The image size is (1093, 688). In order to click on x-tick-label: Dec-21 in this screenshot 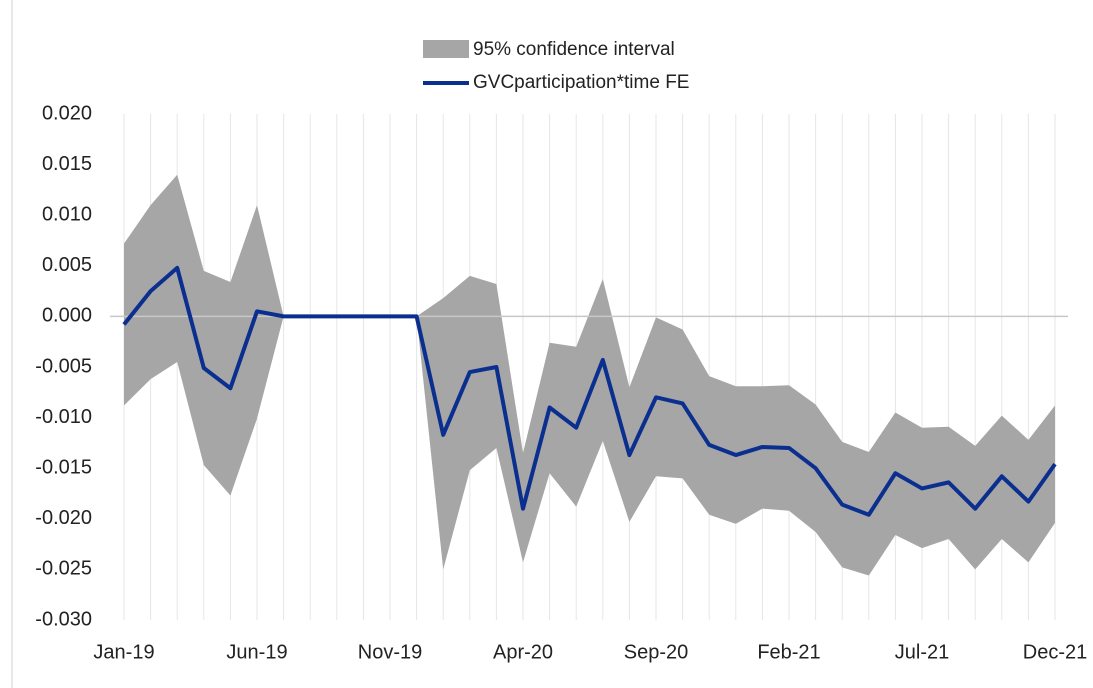, I will do `click(1055, 652)`.